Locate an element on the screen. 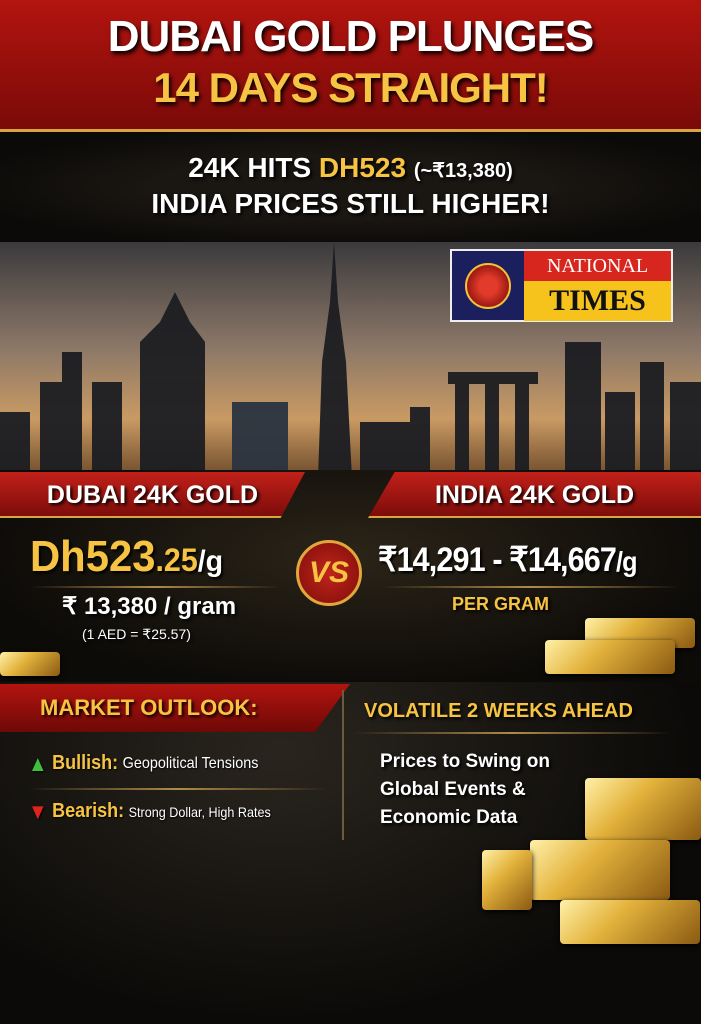 Image resolution: width=701 pixels, height=1024 pixels. india-per-gram: PER GRAM is located at coordinates (501, 604).